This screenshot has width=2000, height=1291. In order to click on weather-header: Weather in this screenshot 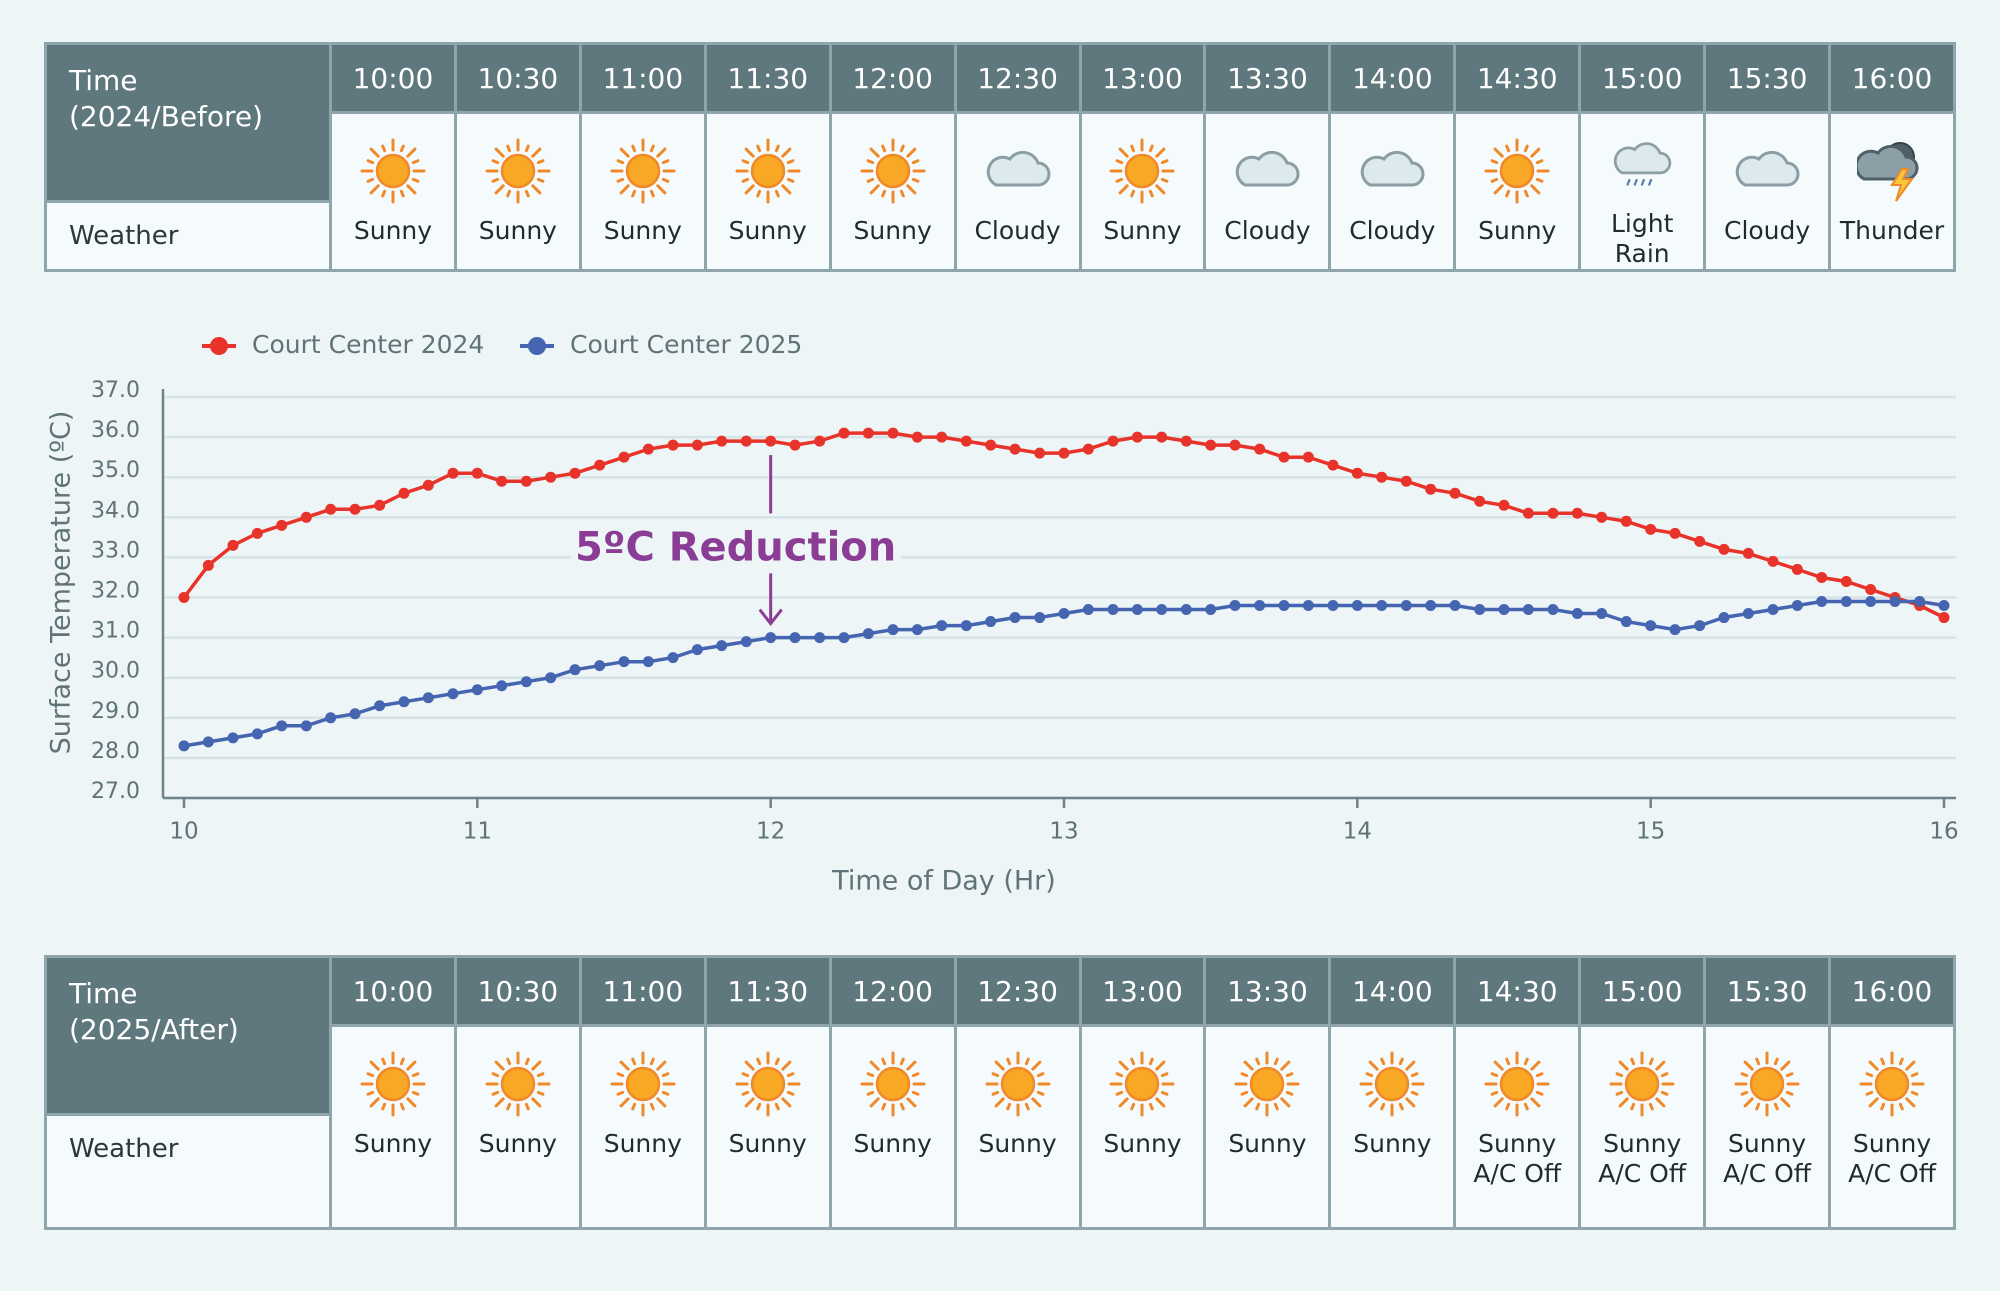, I will do `click(188, 1171)`.